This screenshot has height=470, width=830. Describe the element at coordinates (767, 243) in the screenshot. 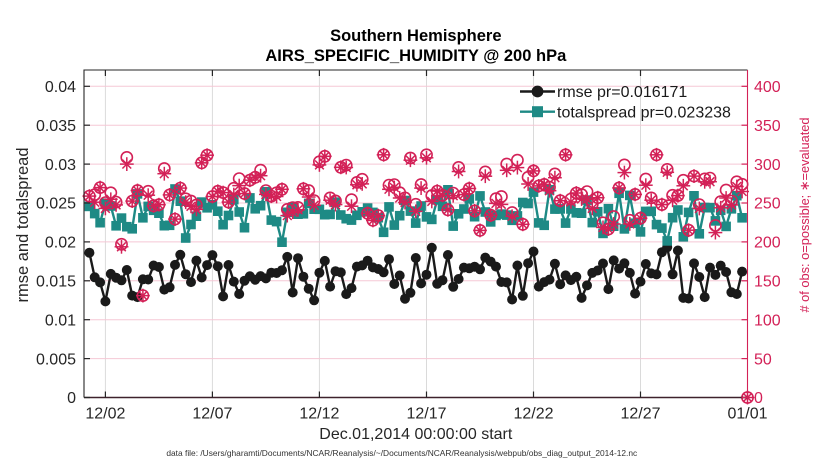

I see `svg-text: 200` at that location.